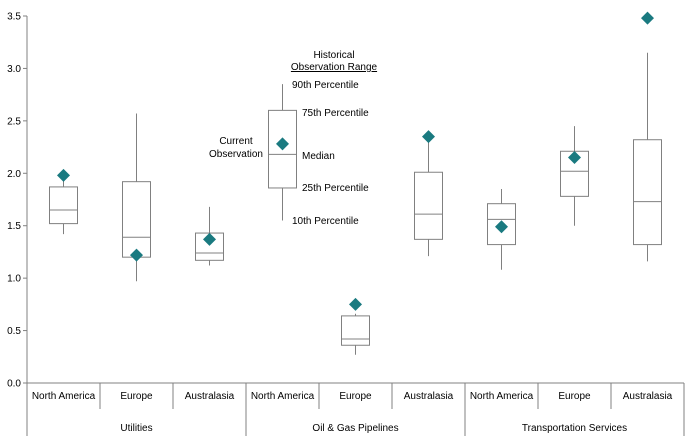 This screenshot has width=700, height=448. I want to click on y-tick-label: 2.5, so click(14, 121).